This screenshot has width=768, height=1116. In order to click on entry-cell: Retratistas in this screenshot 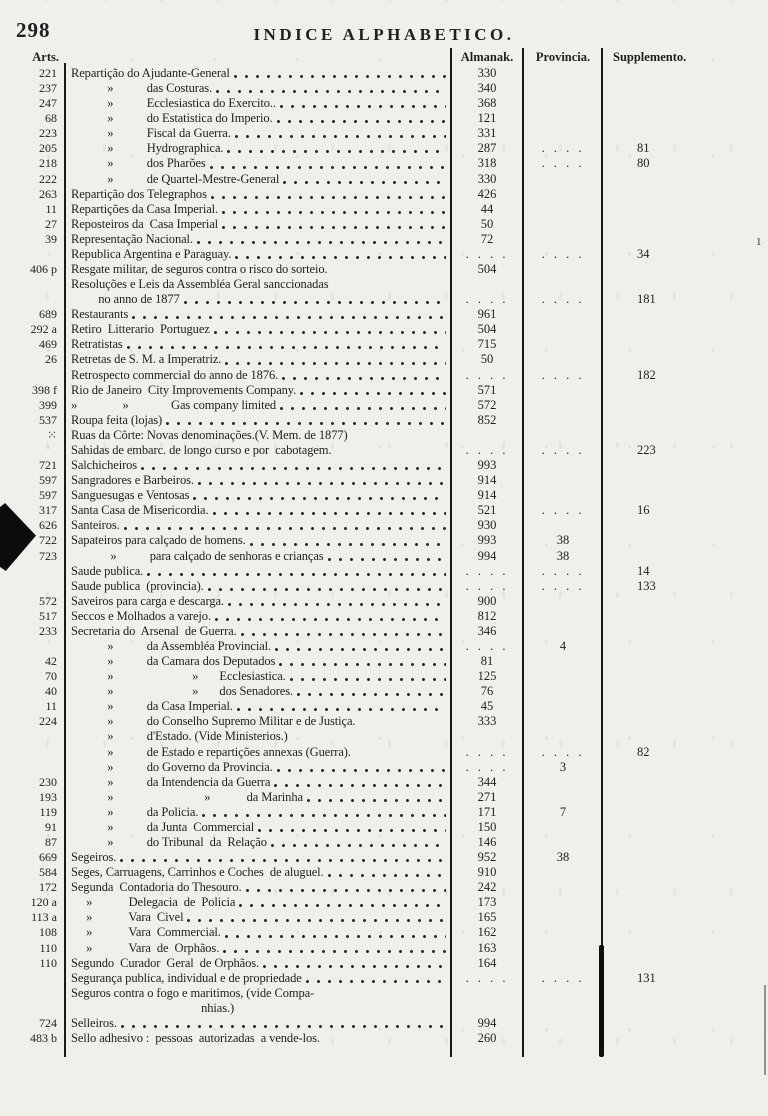, I will do `click(257, 344)`.